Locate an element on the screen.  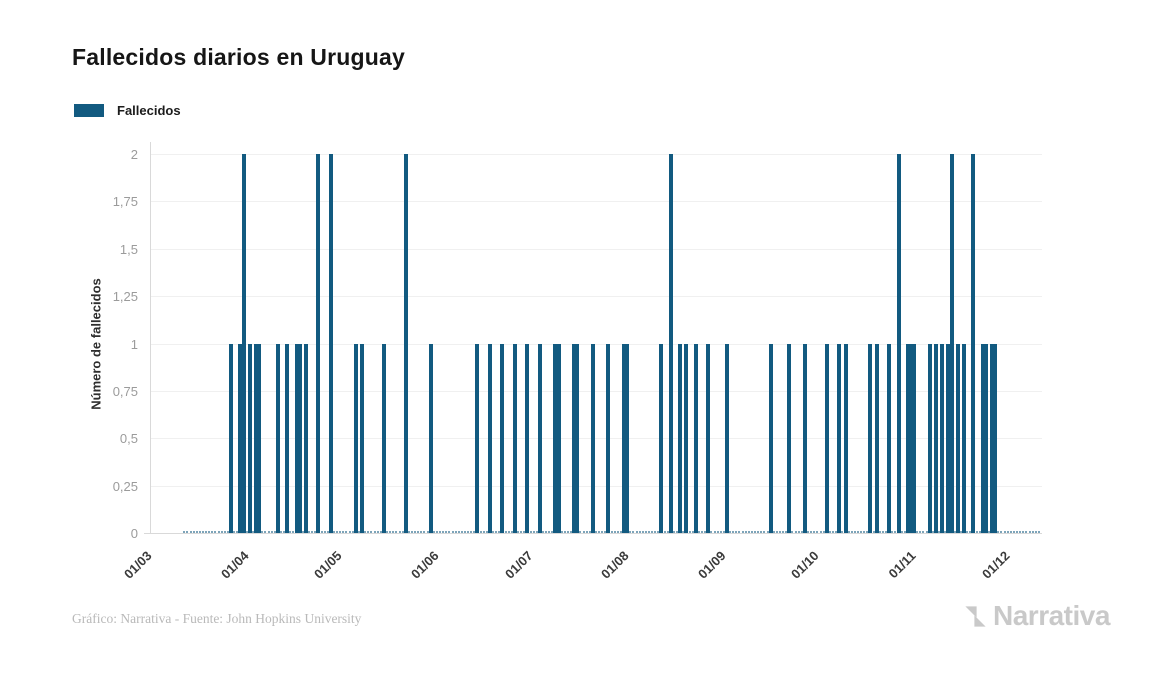
y-axis-tick-label: 1,25 is located at coordinates (125, 297).